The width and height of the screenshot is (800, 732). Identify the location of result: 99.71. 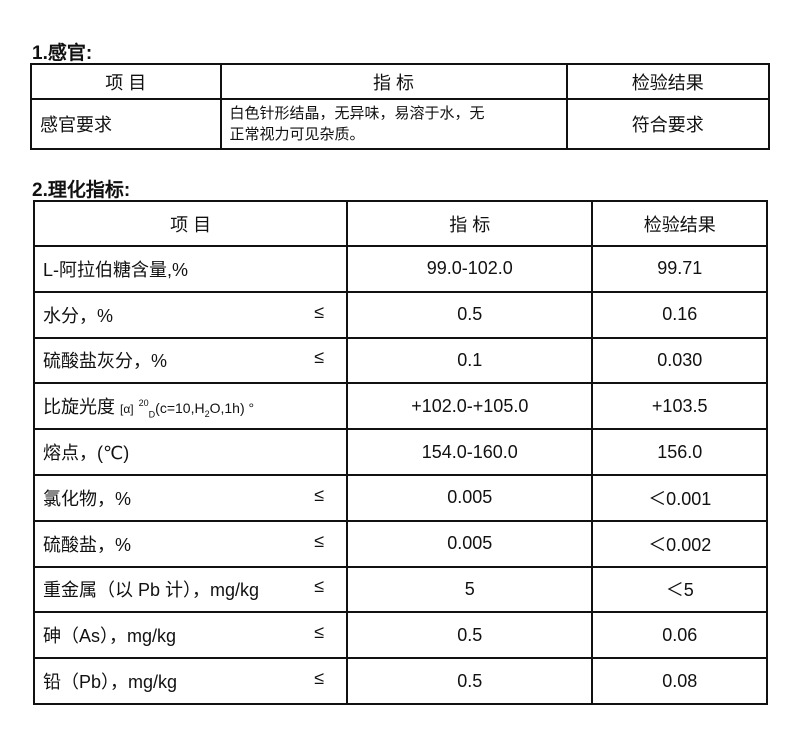
(679, 269).